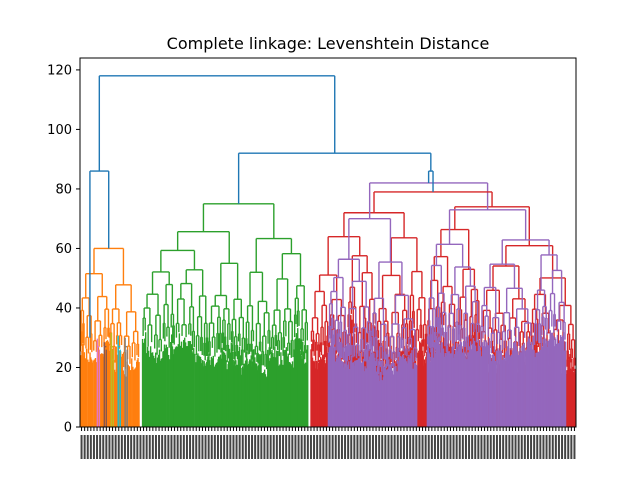 This screenshot has width=640, height=480. Describe the element at coordinates (328, 443) in the screenshot. I see `leaf-labels` at that location.